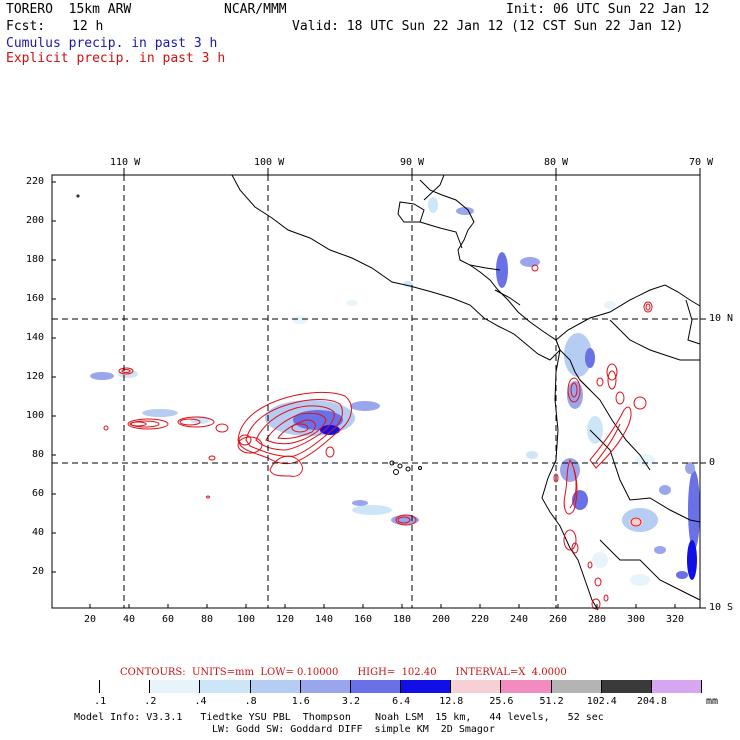 This screenshot has height=740, width=740. I want to click on x-index-label: 180, so click(402, 619).